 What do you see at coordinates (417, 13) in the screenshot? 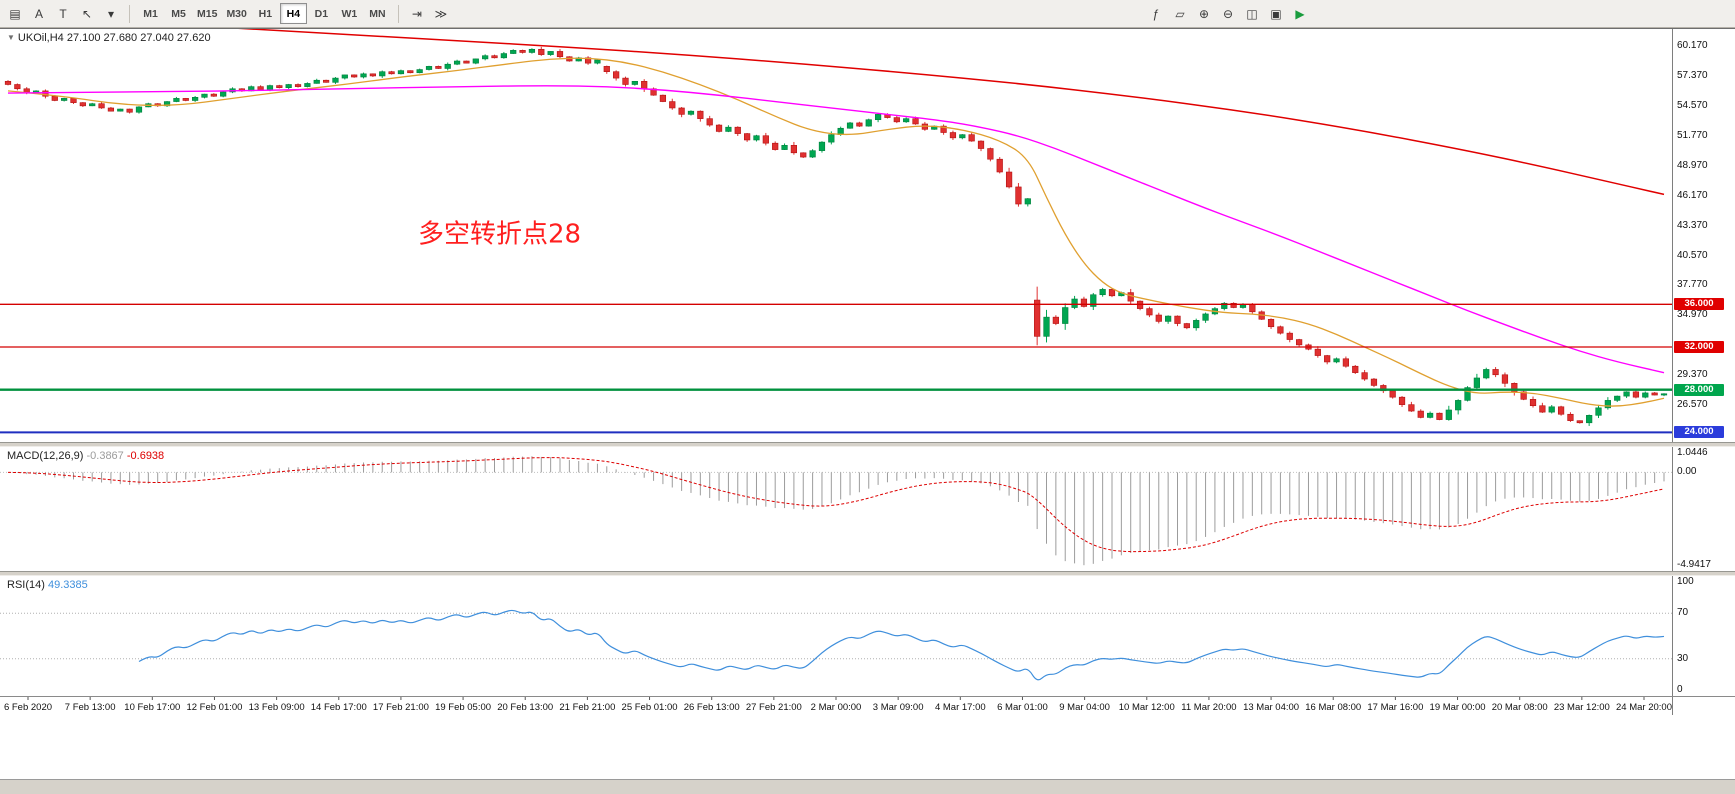
I see `chart-shift-icon: ⇥` at bounding box center [417, 13].